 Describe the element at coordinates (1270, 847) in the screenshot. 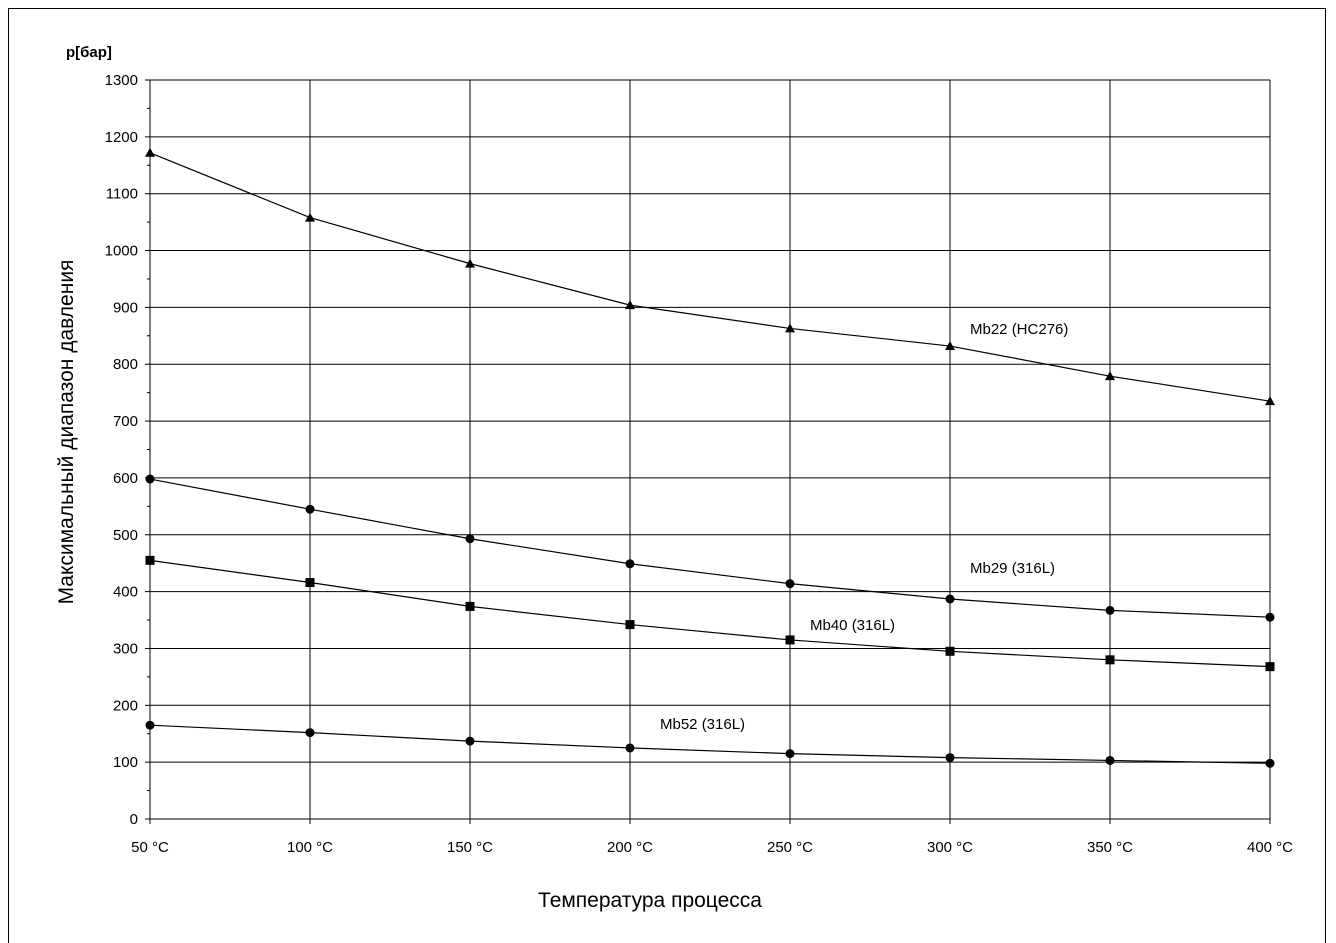

I see `x-tick-label: 400 °C` at that location.